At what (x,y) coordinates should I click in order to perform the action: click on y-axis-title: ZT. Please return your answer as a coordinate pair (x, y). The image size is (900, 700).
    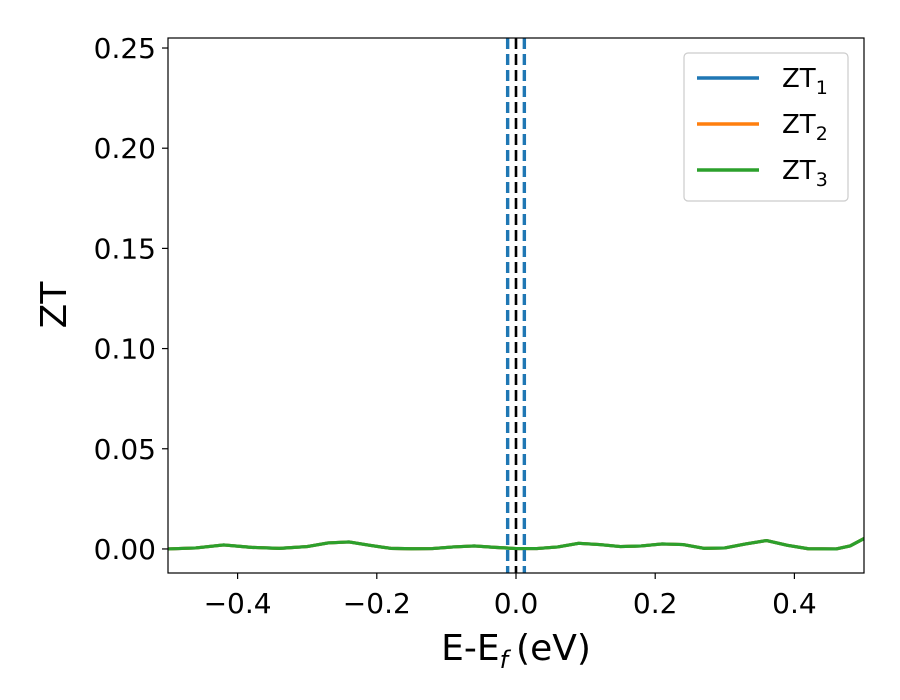
    Looking at the image, I should click on (54, 305).